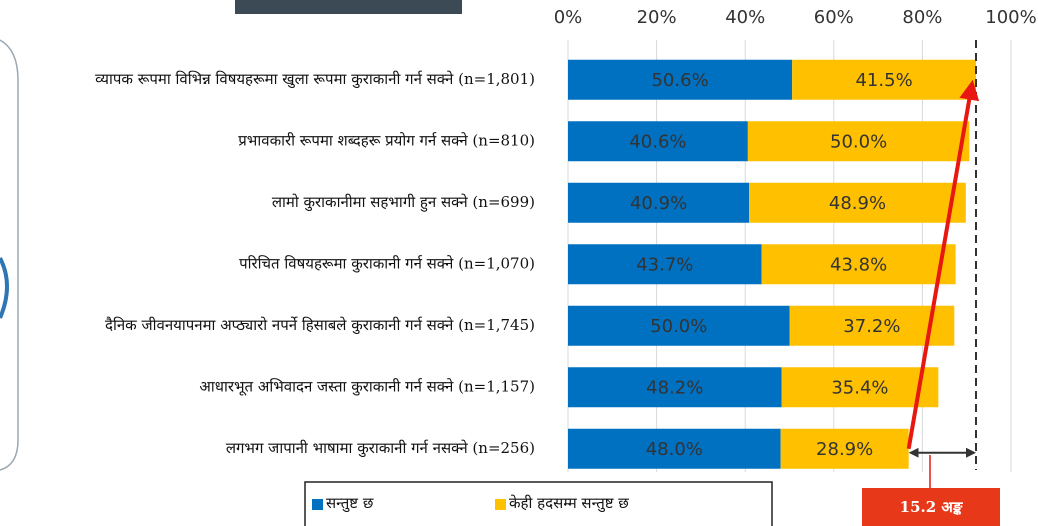 The height and width of the screenshot is (526, 1038). I want to click on x-tick-label: 0%, so click(568, 17).